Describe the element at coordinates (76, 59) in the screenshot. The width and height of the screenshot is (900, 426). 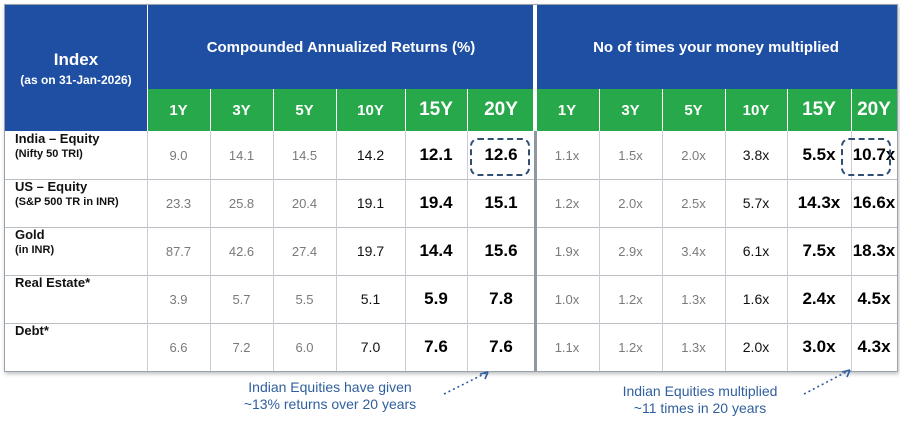
I see `index-title: Index` at that location.